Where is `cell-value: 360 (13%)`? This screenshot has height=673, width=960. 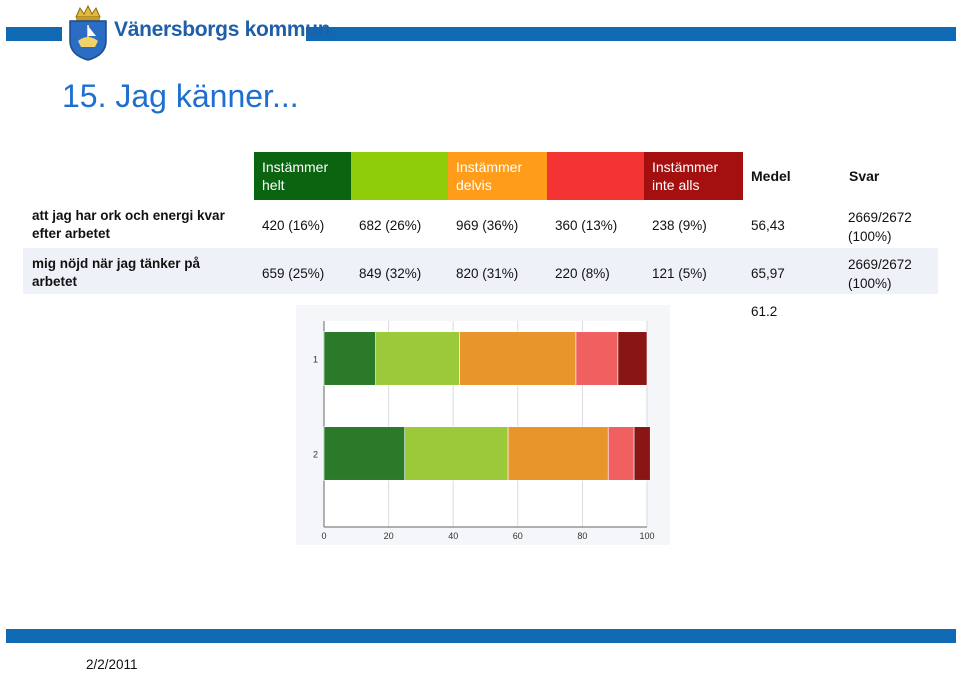
cell-value: 360 (13%) is located at coordinates (586, 225).